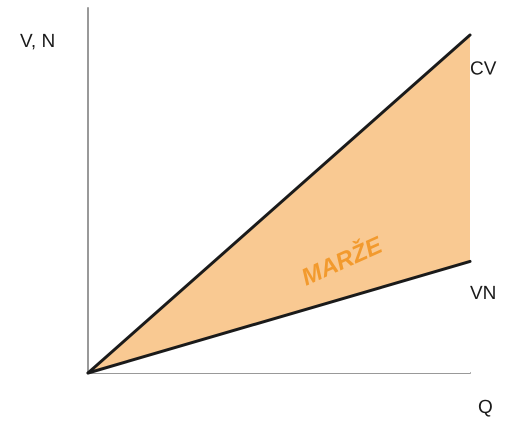 The width and height of the screenshot is (526, 428). I want to click on y-axis-title: V, N, so click(38, 41).